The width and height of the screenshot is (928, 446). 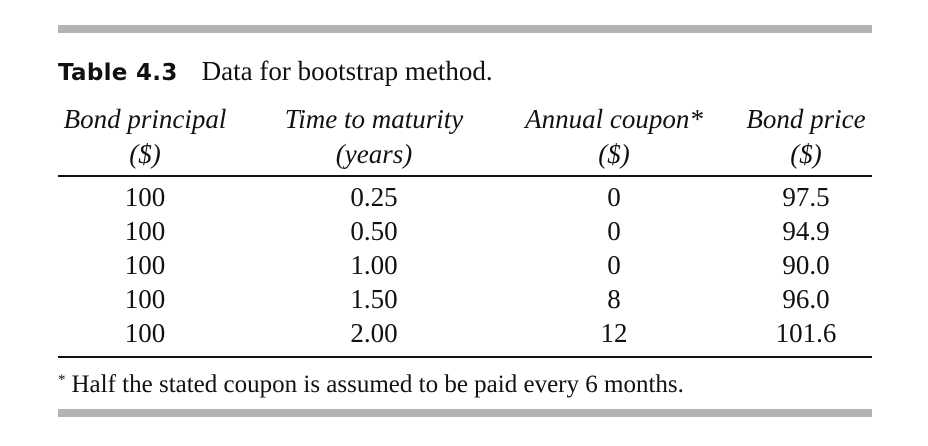 What do you see at coordinates (62, 380) in the screenshot?
I see `footnote-marker: *` at bounding box center [62, 380].